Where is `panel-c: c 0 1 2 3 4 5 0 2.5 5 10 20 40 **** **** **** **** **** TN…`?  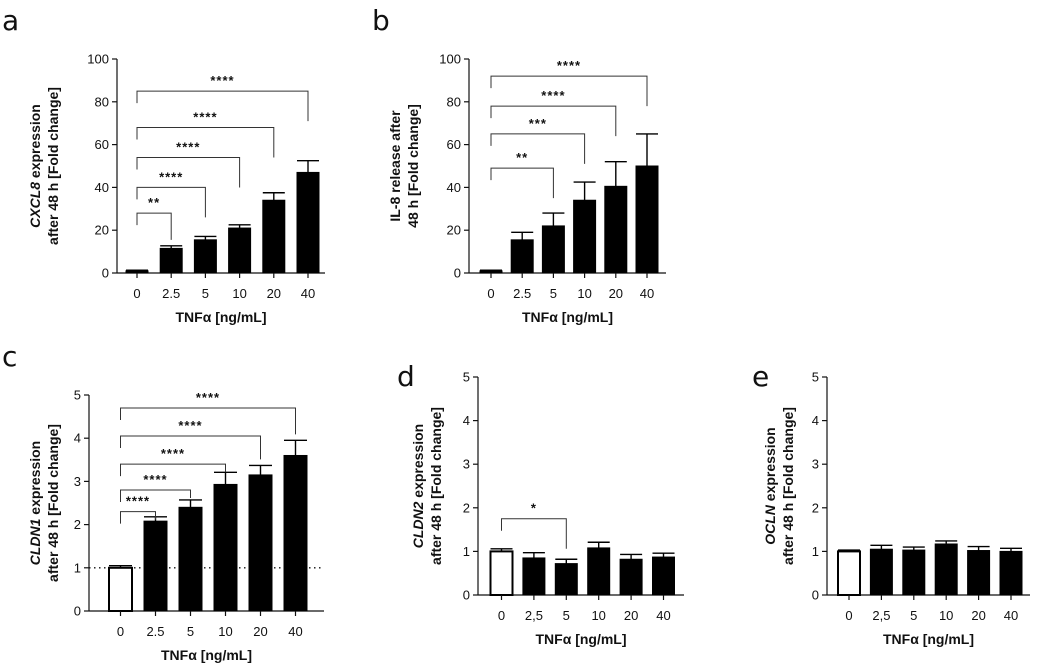 panel-c: c 0 1 2 3 4 5 0 2.5 5 10 20 40 **** **** **** **** **** TN… is located at coordinates (163, 501).